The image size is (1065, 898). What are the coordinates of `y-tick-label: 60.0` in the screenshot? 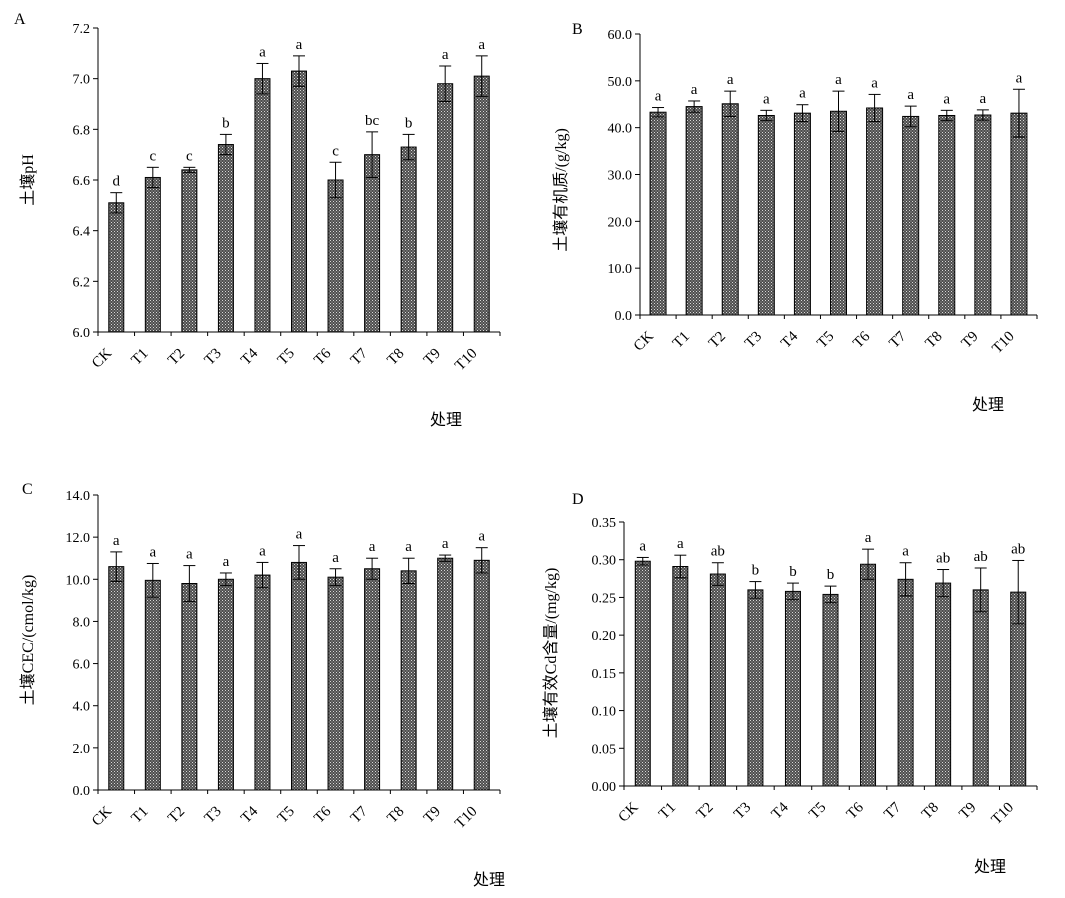 It's located at (620, 35).